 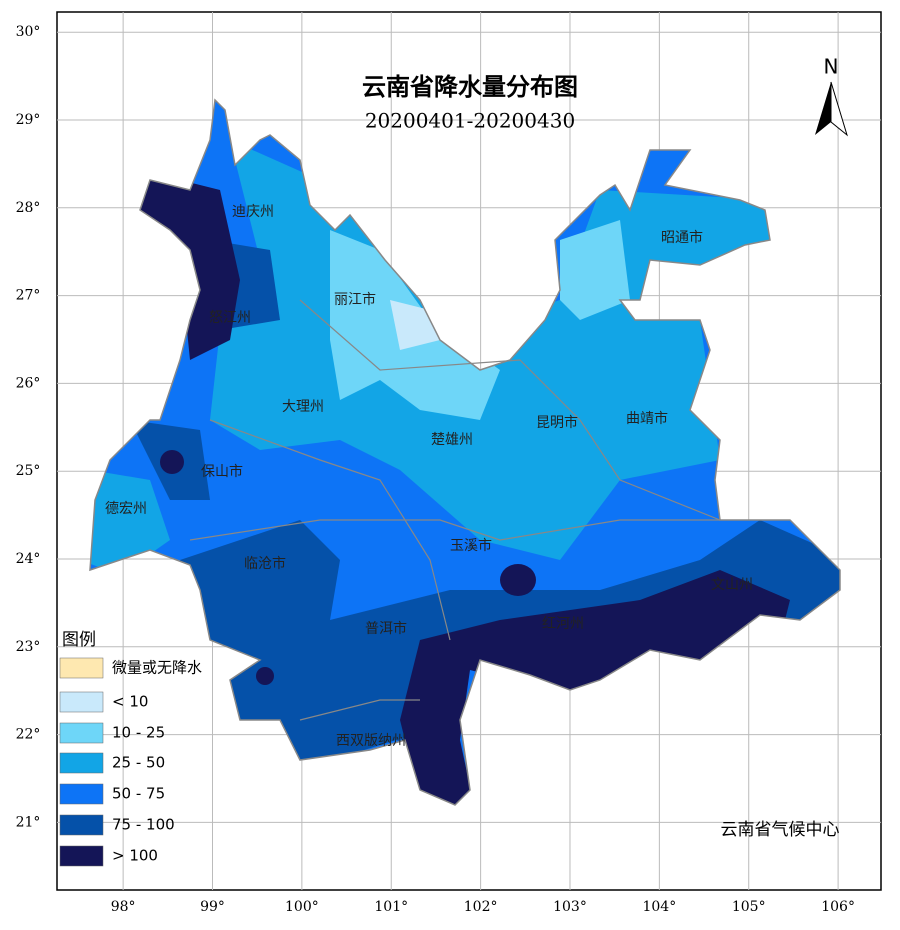 I want to click on legend-label: 微量或无降水, so click(x=157, y=668).